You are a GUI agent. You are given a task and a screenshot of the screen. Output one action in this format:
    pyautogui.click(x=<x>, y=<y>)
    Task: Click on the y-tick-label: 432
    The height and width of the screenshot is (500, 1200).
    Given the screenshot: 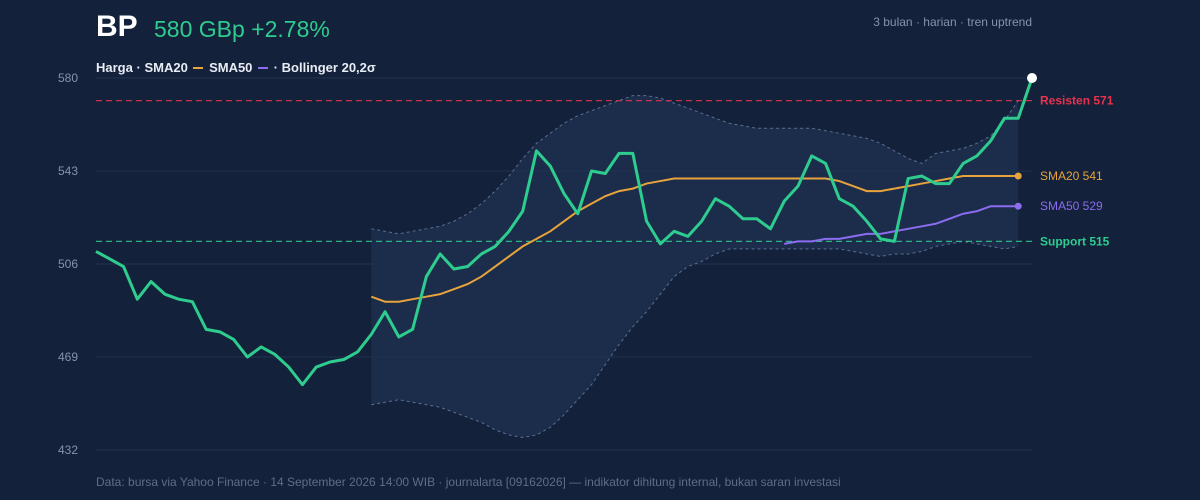 What is the action you would take?
    pyautogui.click(x=68, y=450)
    